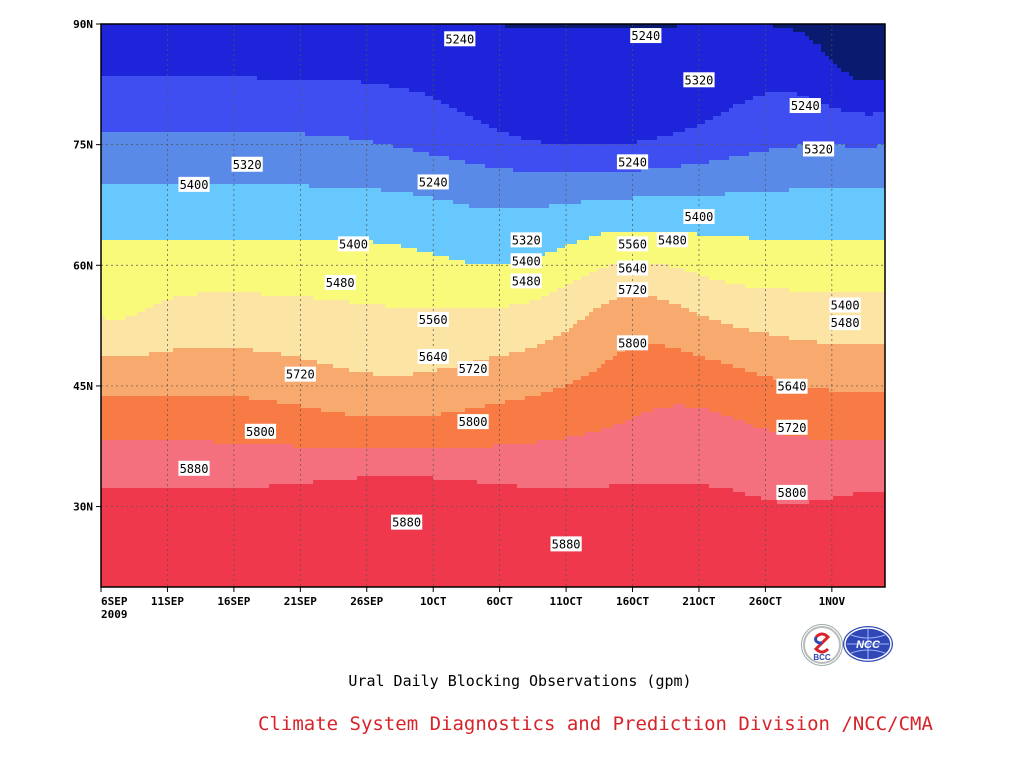  What do you see at coordinates (83, 265) in the screenshot?
I see `y-tick-label: 60N` at bounding box center [83, 265].